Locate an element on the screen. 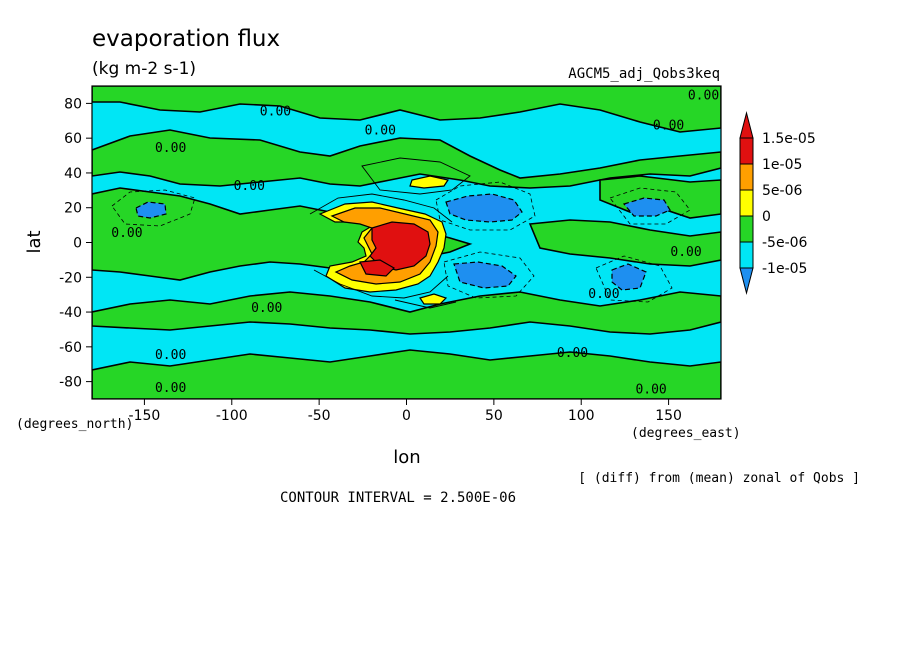 This screenshot has height=654, width=904. y-tick-label: 20 is located at coordinates (73, 209).